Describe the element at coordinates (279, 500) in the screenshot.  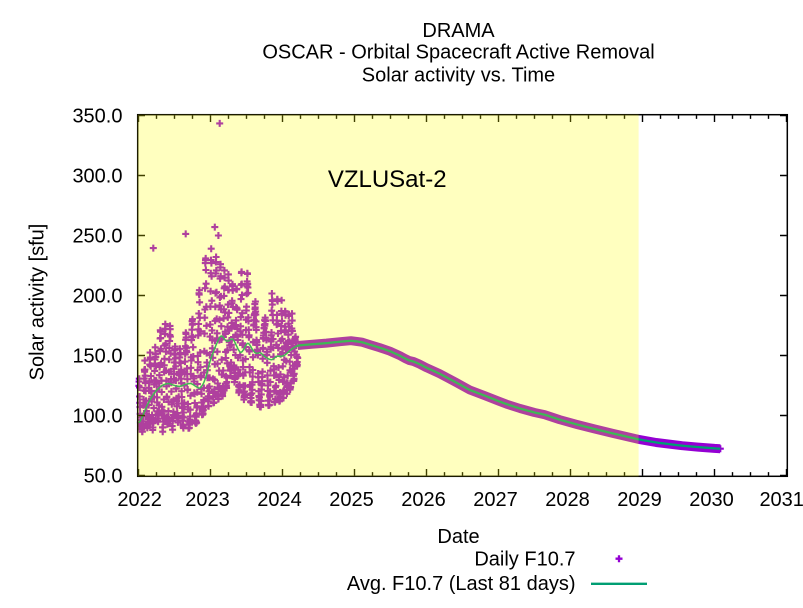
I see `svg-text: 2024` at that location.